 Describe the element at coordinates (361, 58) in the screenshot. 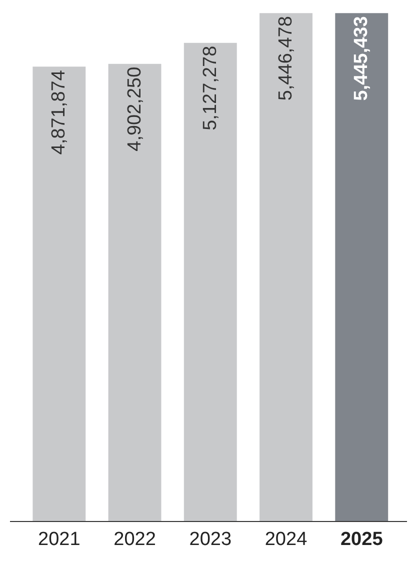

I see `data-label: 5,445,433` at that location.